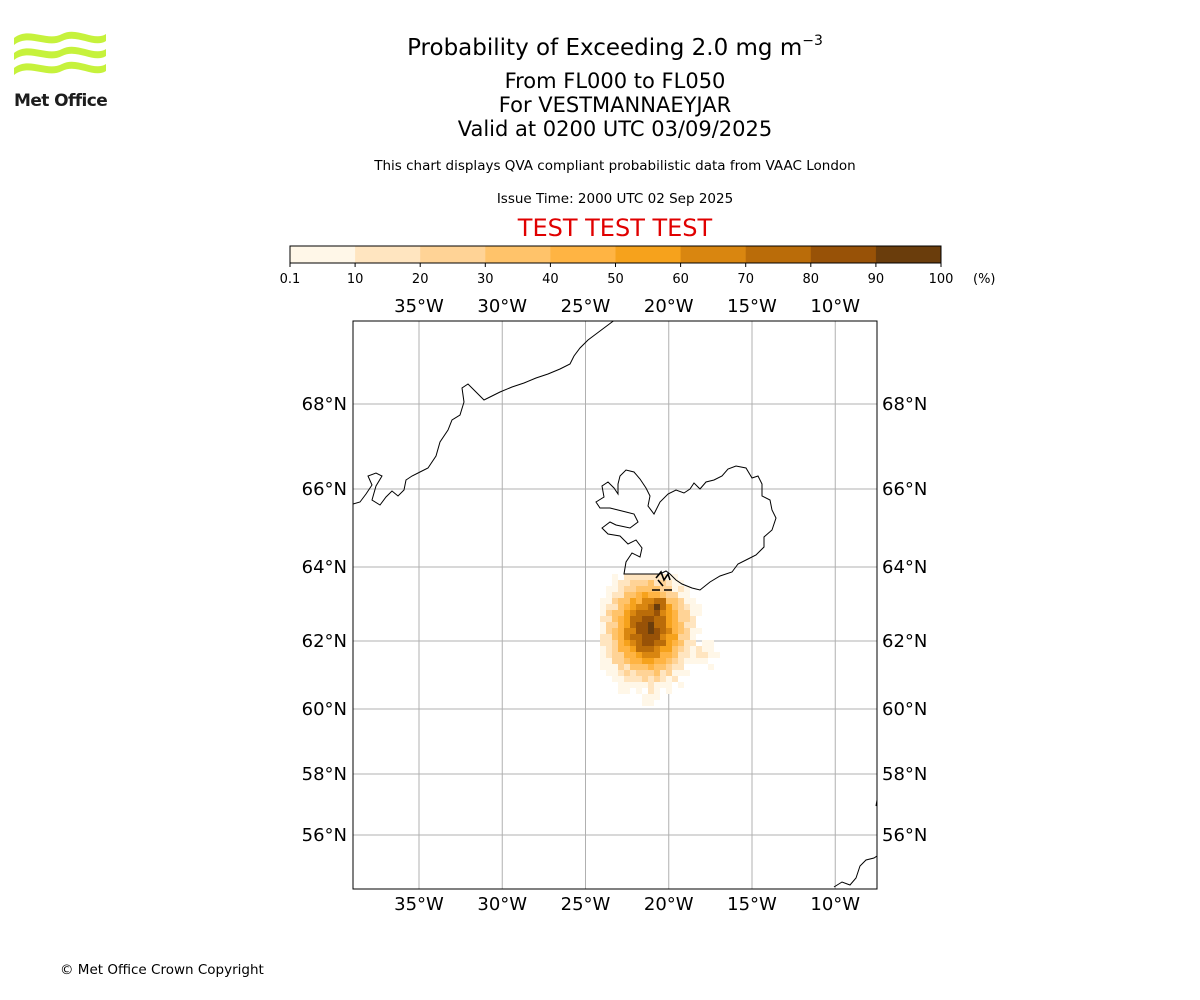 This screenshot has width=1200, height=1000. Describe the element at coordinates (811, 279) in the screenshot. I see `colorbar-tick-label: 80` at that location.